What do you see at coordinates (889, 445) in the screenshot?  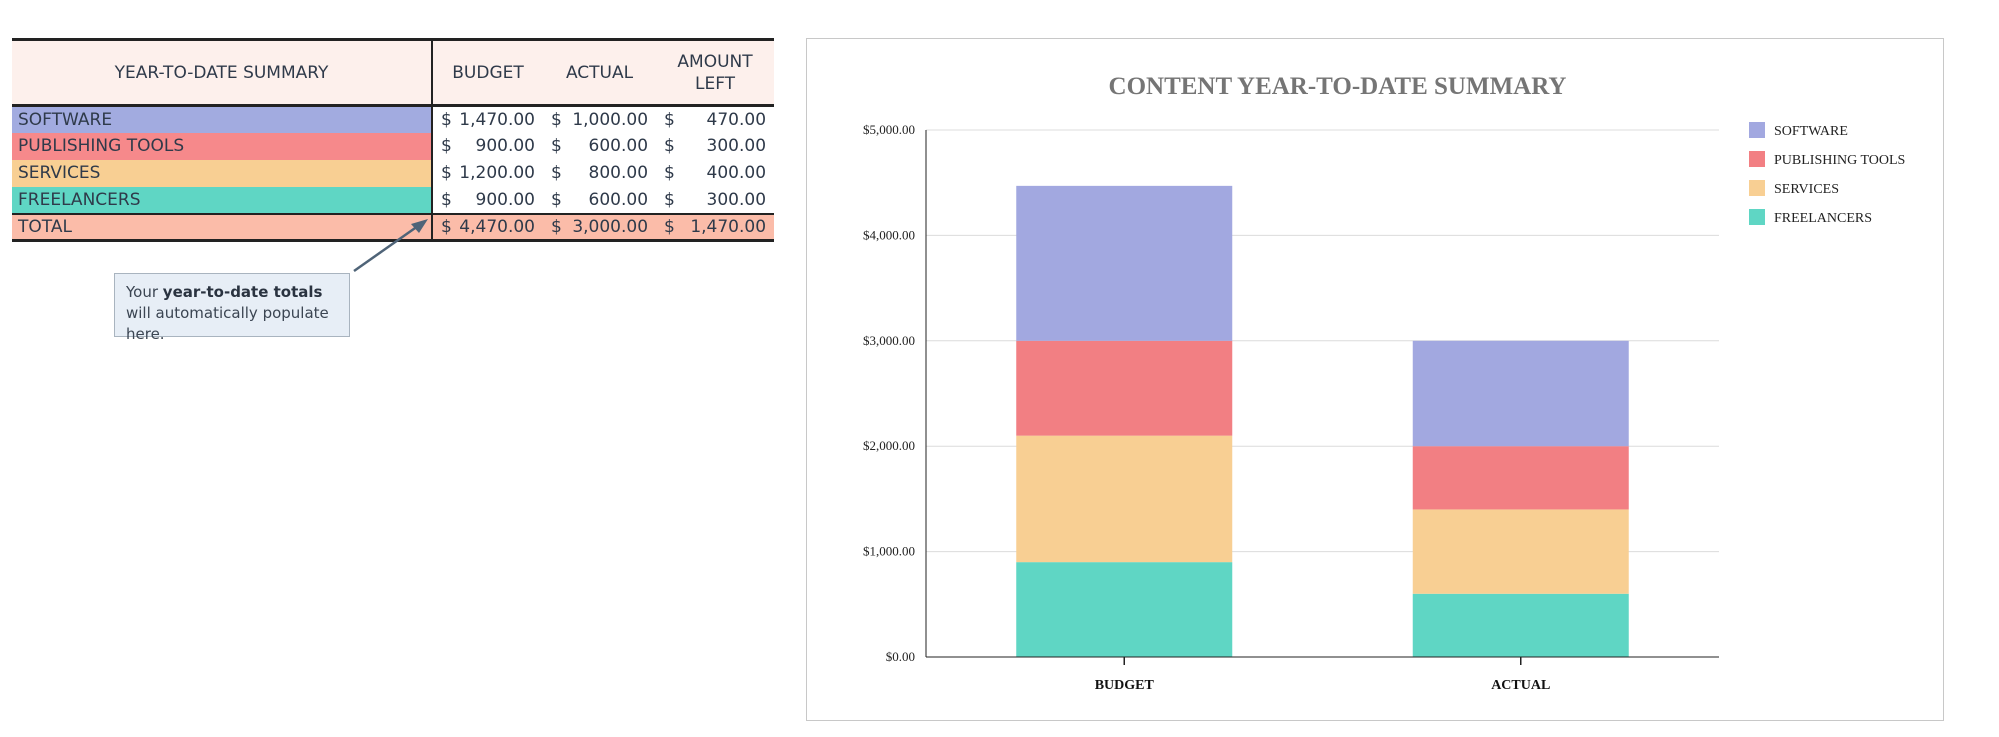 I see `y-tick-label: $2,000.00` at bounding box center [889, 445].